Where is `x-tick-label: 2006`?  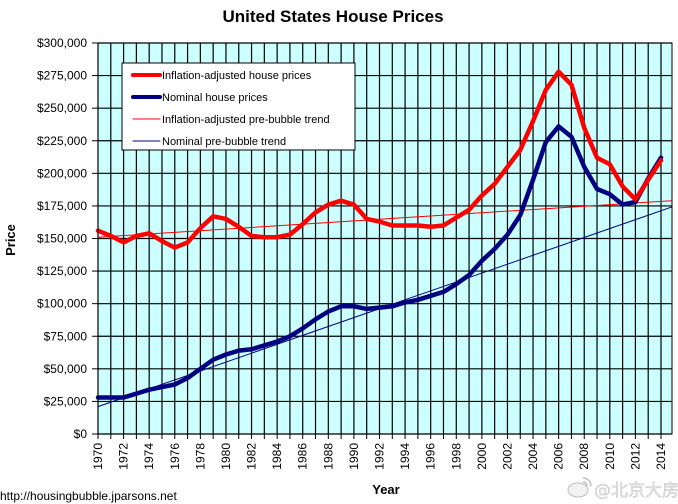
x-tick-label: 2006 is located at coordinates (559, 456).